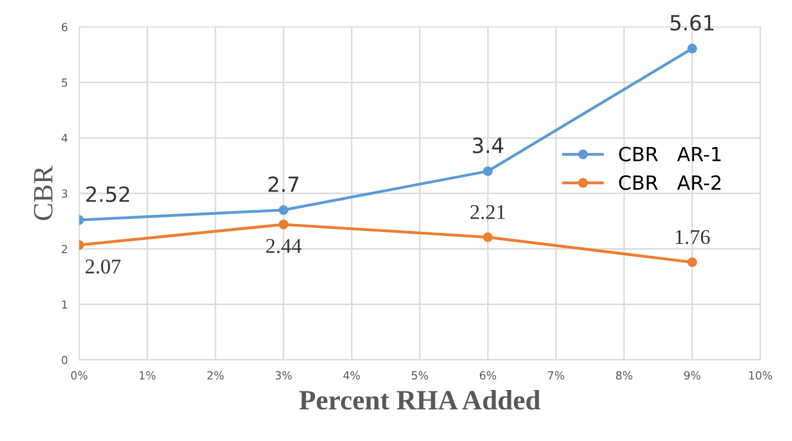 The image size is (792, 441). What do you see at coordinates (487, 212) in the screenshot?
I see `data-label: 2.21` at bounding box center [487, 212].